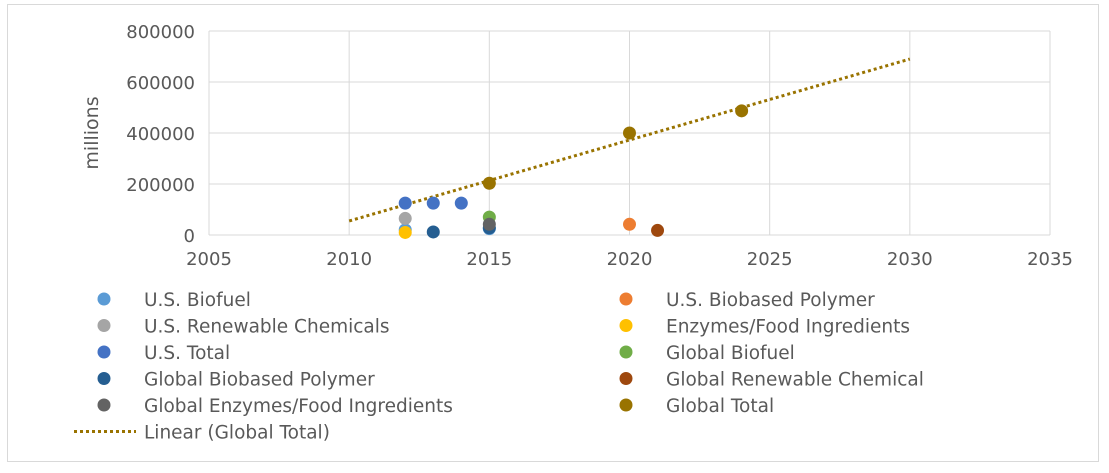 The height and width of the screenshot is (473, 1109). I want to click on x-tick-label: 2025, so click(770, 259).